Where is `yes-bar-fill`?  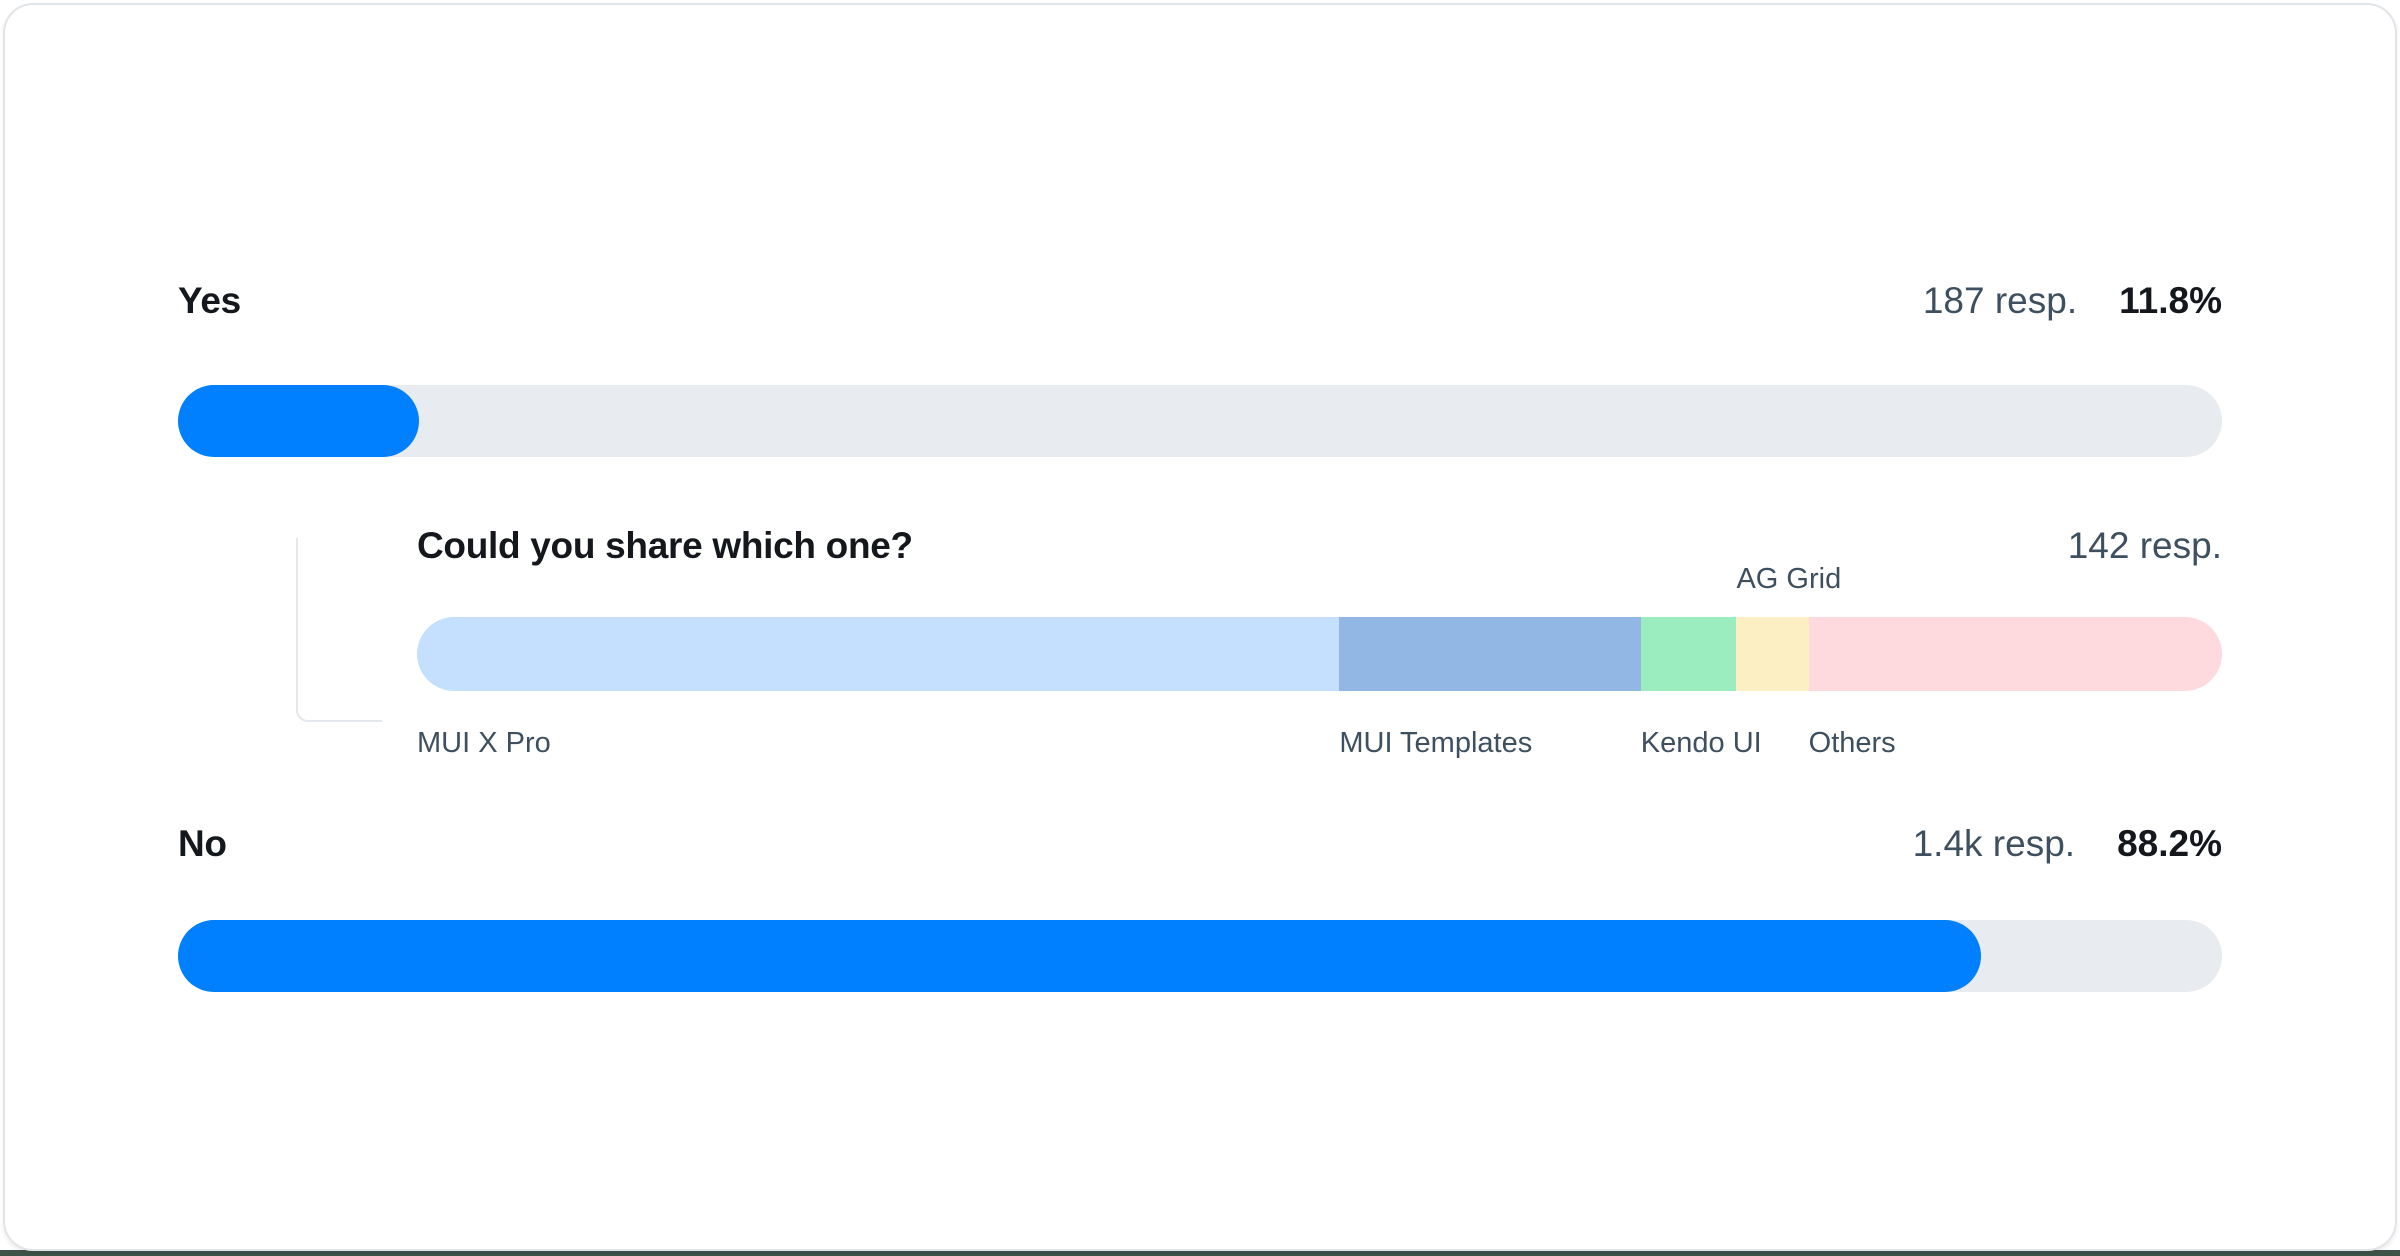
yes-bar-fill is located at coordinates (299, 421).